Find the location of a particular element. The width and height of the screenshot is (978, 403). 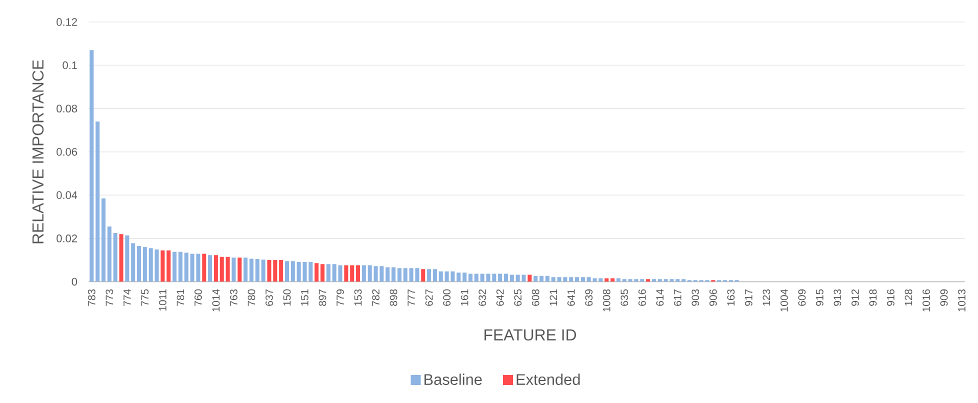

x-tick-label: 906 is located at coordinates (713, 297).